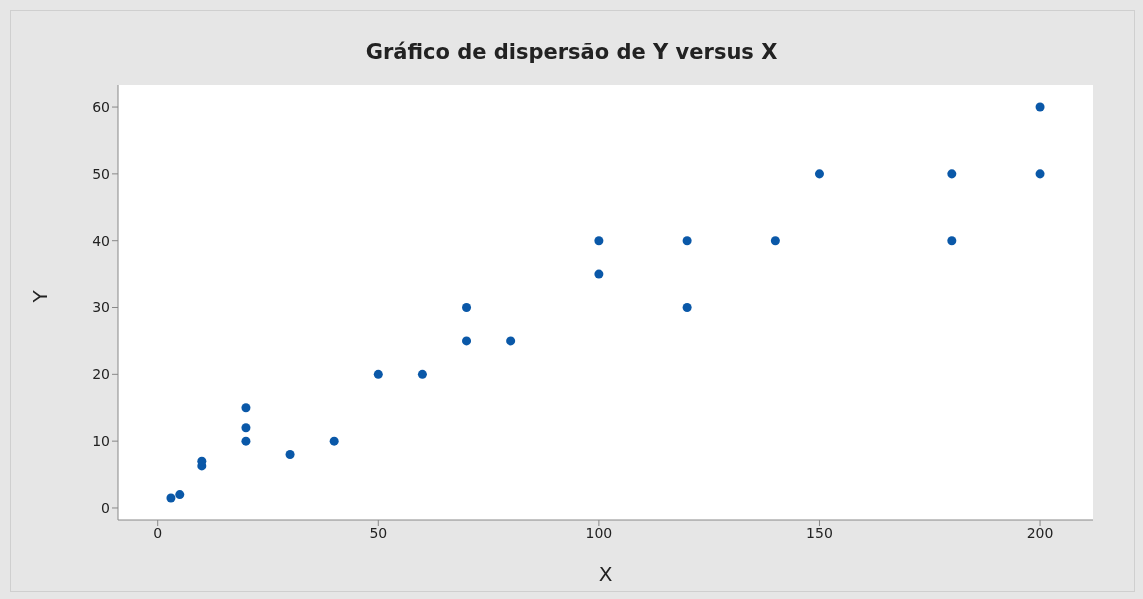  I want to click on y-tick-label: 10, so click(101, 441).